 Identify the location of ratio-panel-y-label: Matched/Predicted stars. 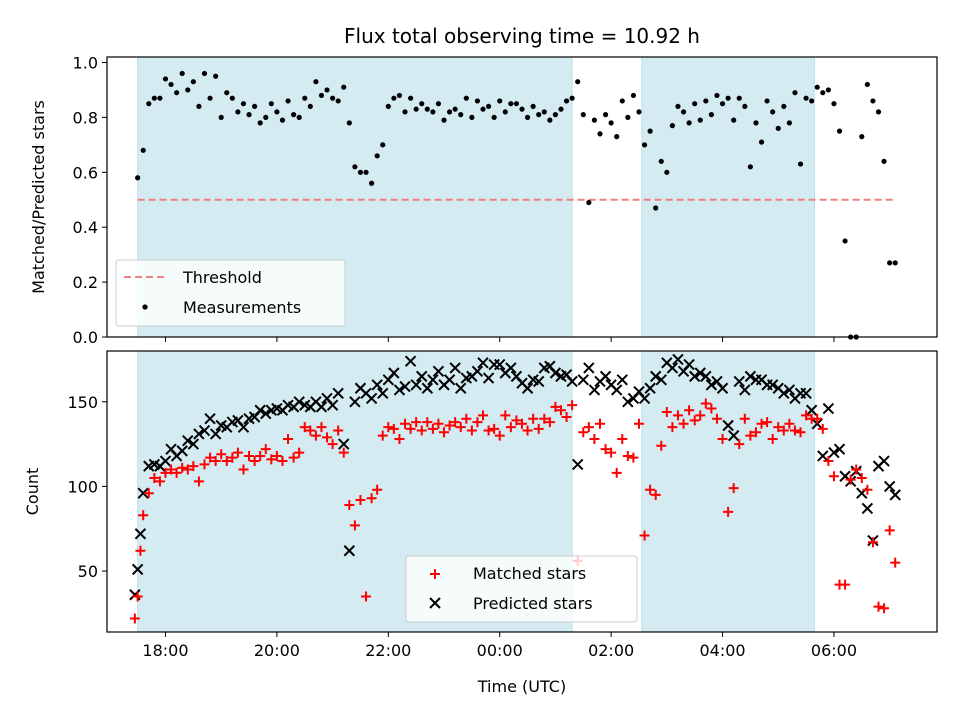
(38, 197).